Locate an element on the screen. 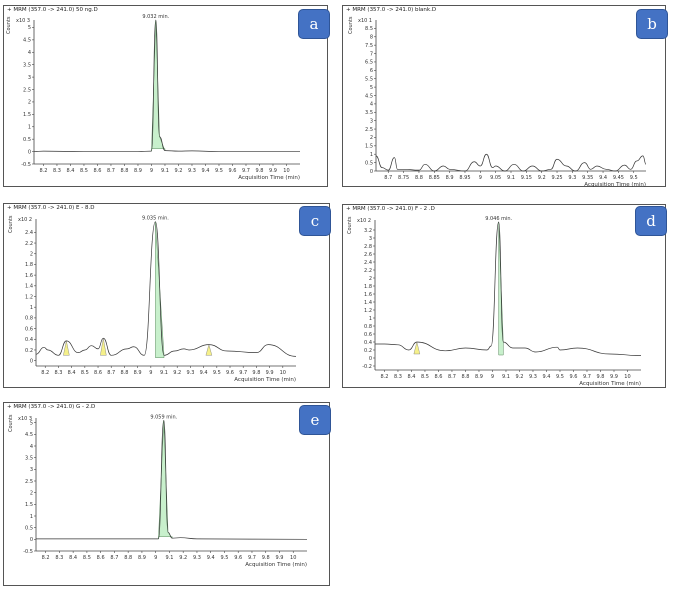 Image resolution: width=676 pixels, height=589 pixels. svg-text: 4.5 is located at coordinates (29, 435).